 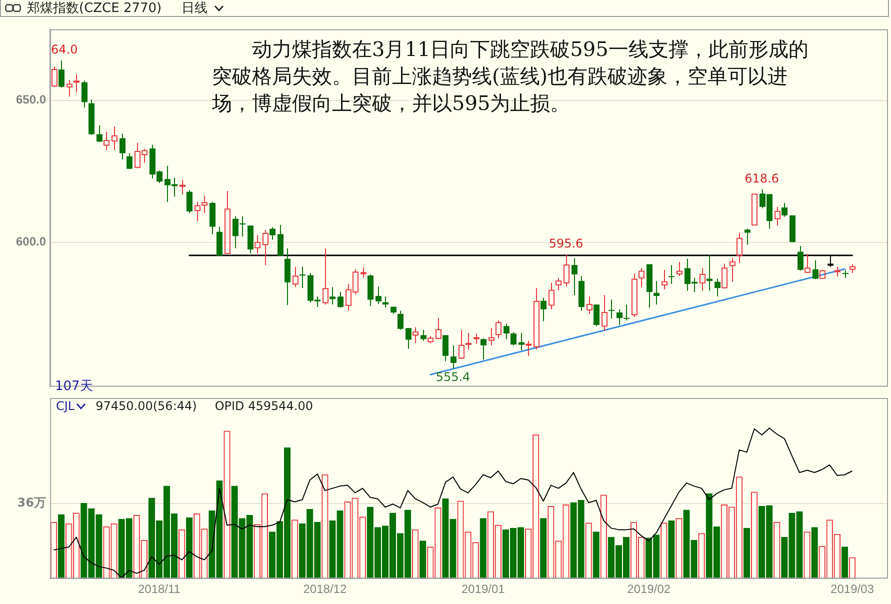 What do you see at coordinates (263, 406) in the screenshot?
I see `text: OPID 459544.00` at bounding box center [263, 406].